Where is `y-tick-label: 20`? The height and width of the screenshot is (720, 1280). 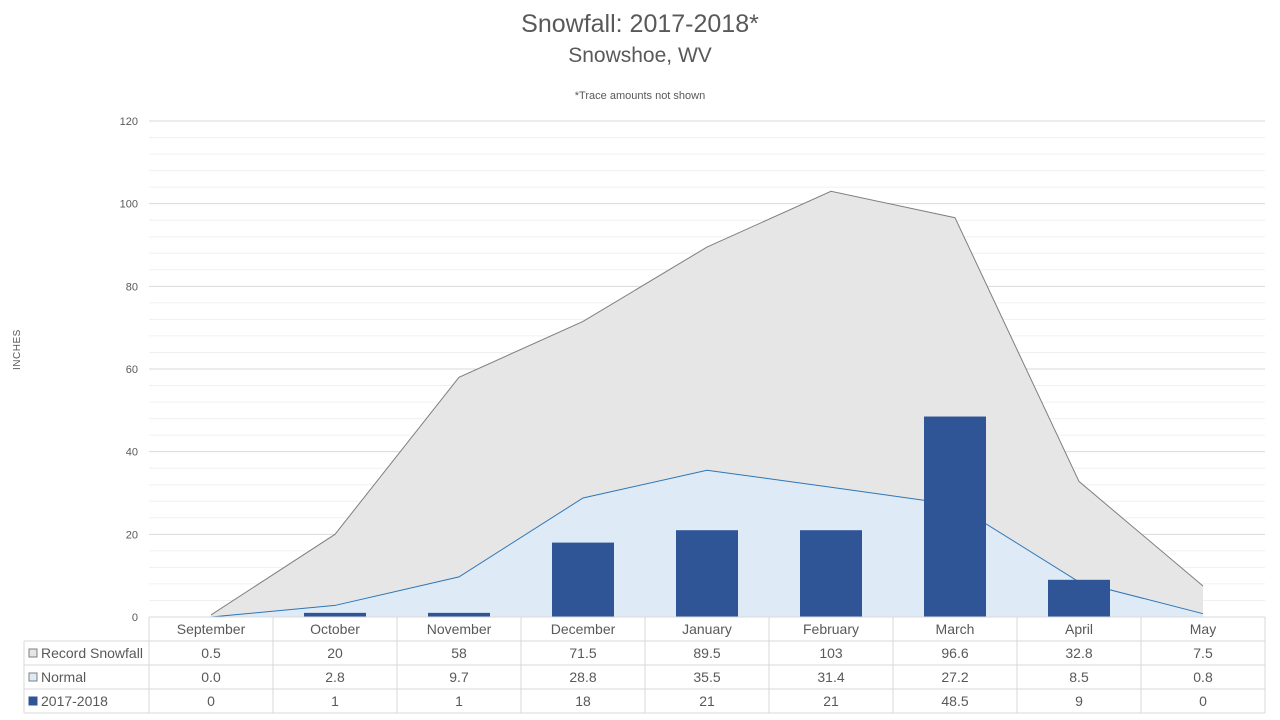 y-tick-label: 20 is located at coordinates (132, 535).